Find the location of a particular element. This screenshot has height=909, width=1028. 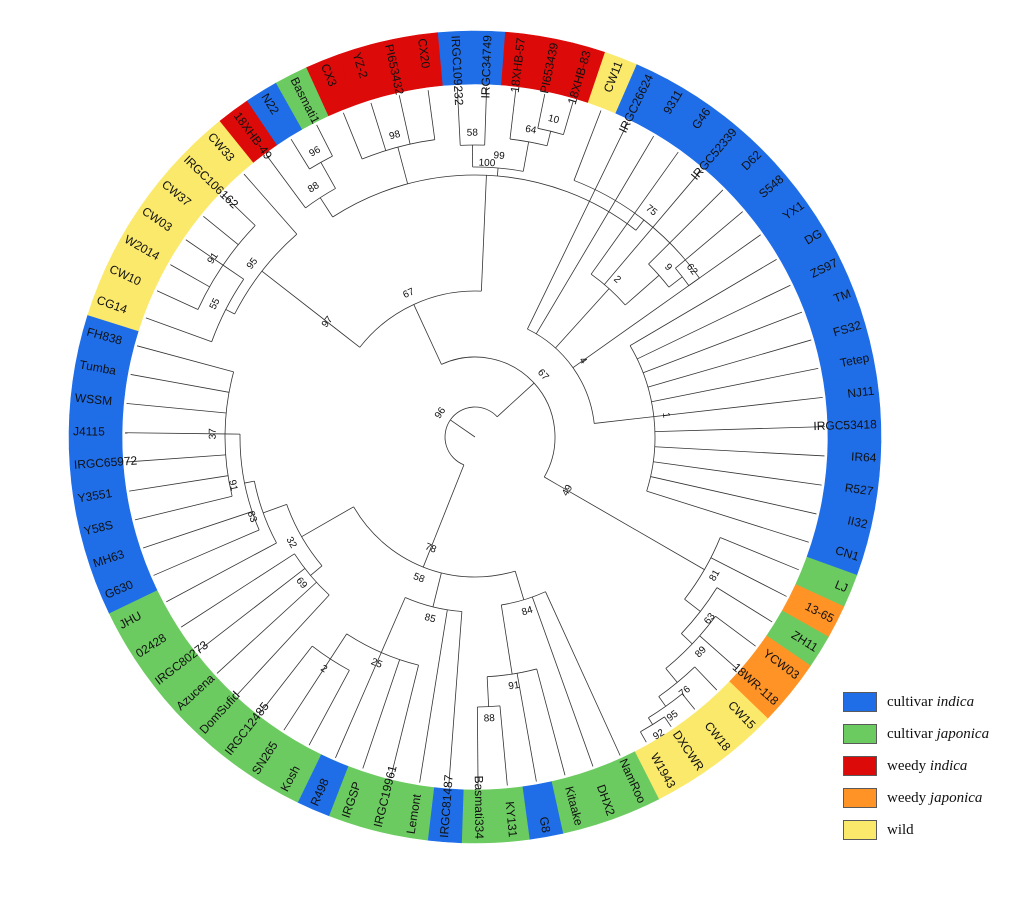

leaf-label: Lemont is located at coordinates (414, 814).